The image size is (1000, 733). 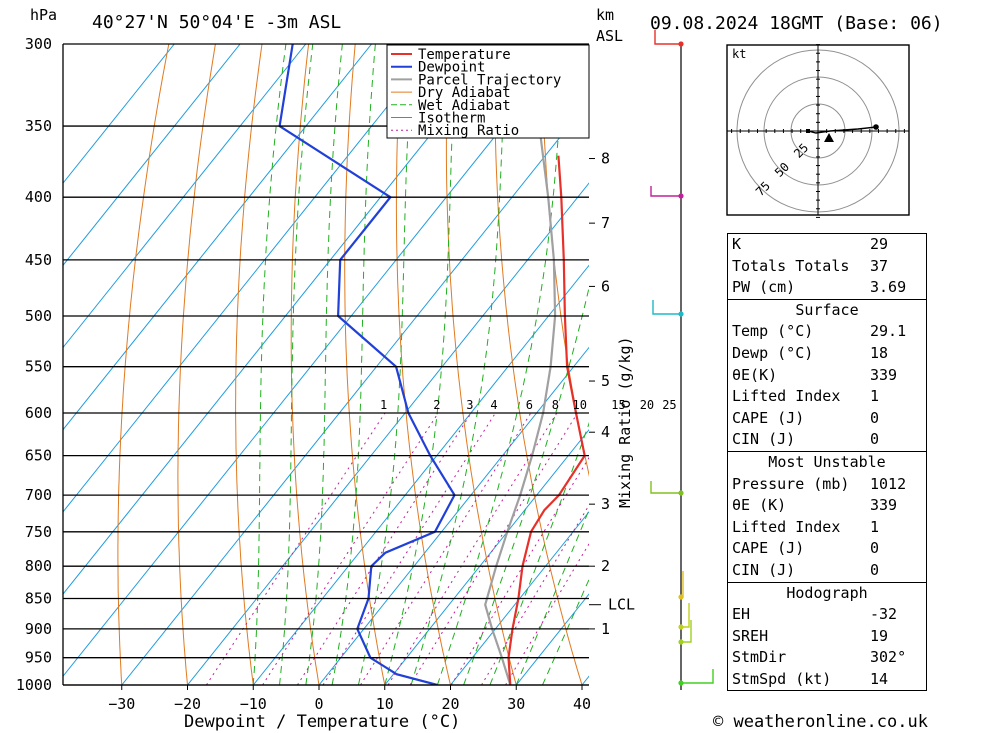 I want to click on hodograph-unit: kt, so click(x=739, y=54).